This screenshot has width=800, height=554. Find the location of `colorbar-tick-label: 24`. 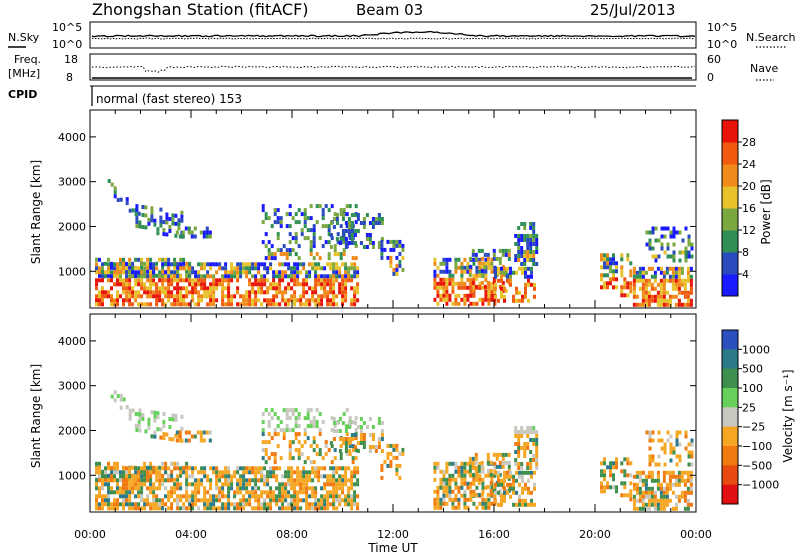

colorbar-tick-label: 24 is located at coordinates (749, 164).